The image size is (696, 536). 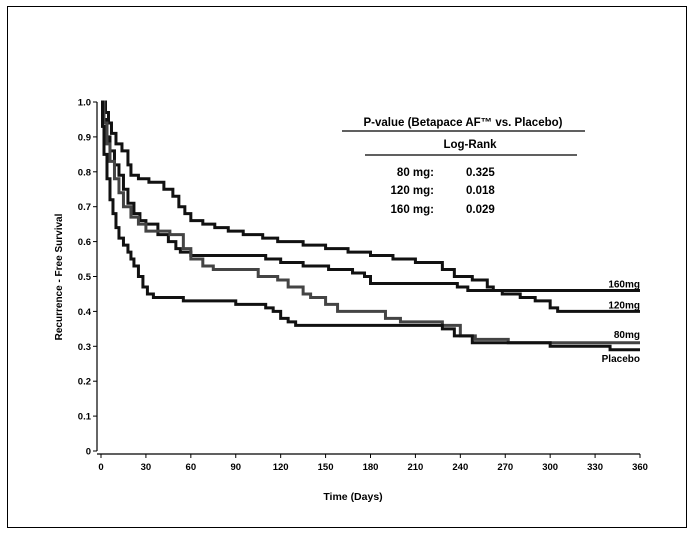 What do you see at coordinates (85, 417) in the screenshot?
I see `y-tick-label: 0.1` at bounding box center [85, 417].